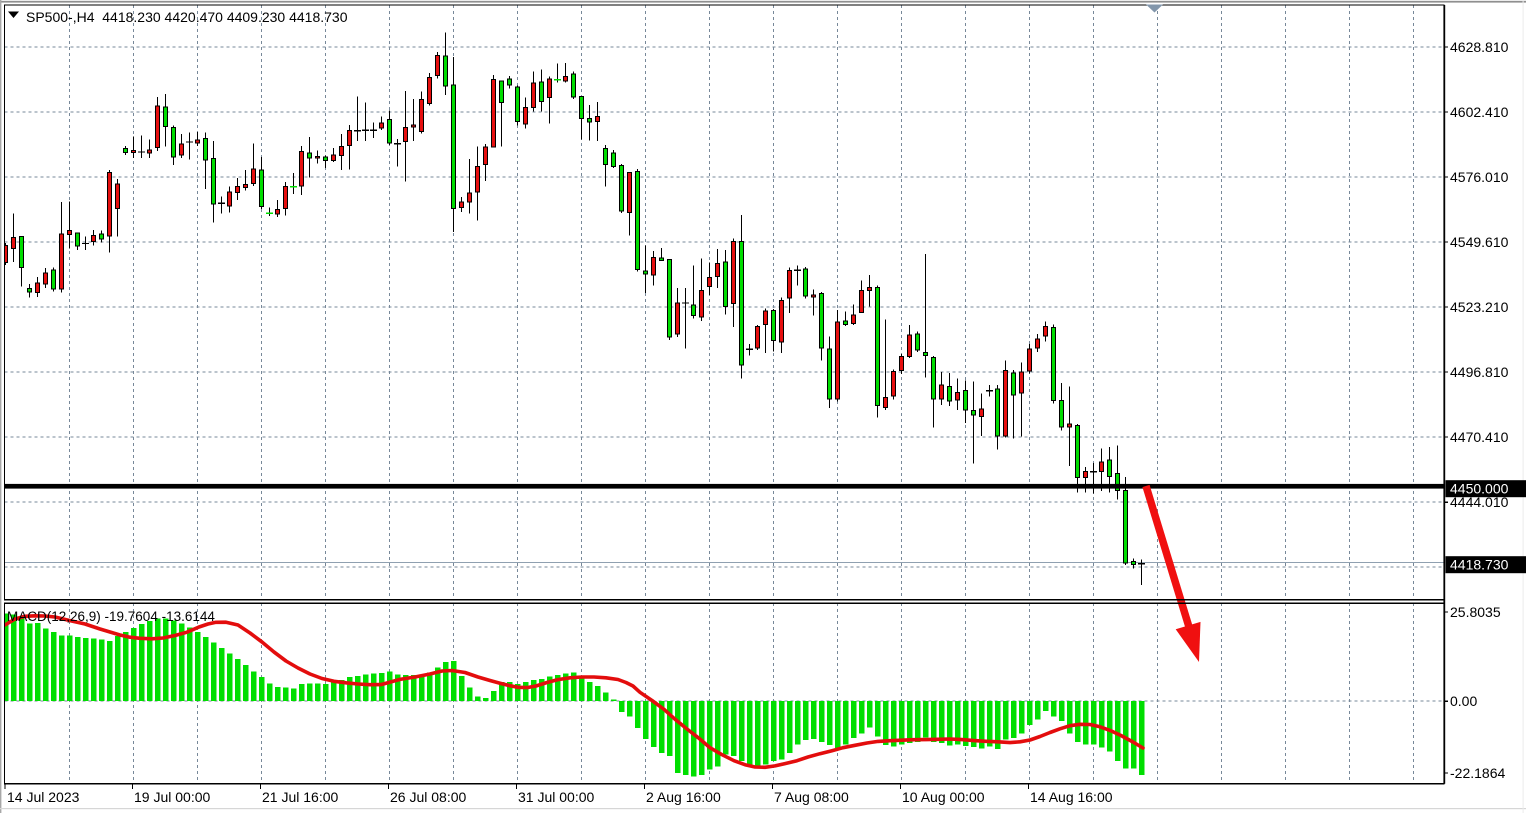 This screenshot has height=813, width=1526. I want to click on svg-text: 14 Jul 2023, so click(43, 797).